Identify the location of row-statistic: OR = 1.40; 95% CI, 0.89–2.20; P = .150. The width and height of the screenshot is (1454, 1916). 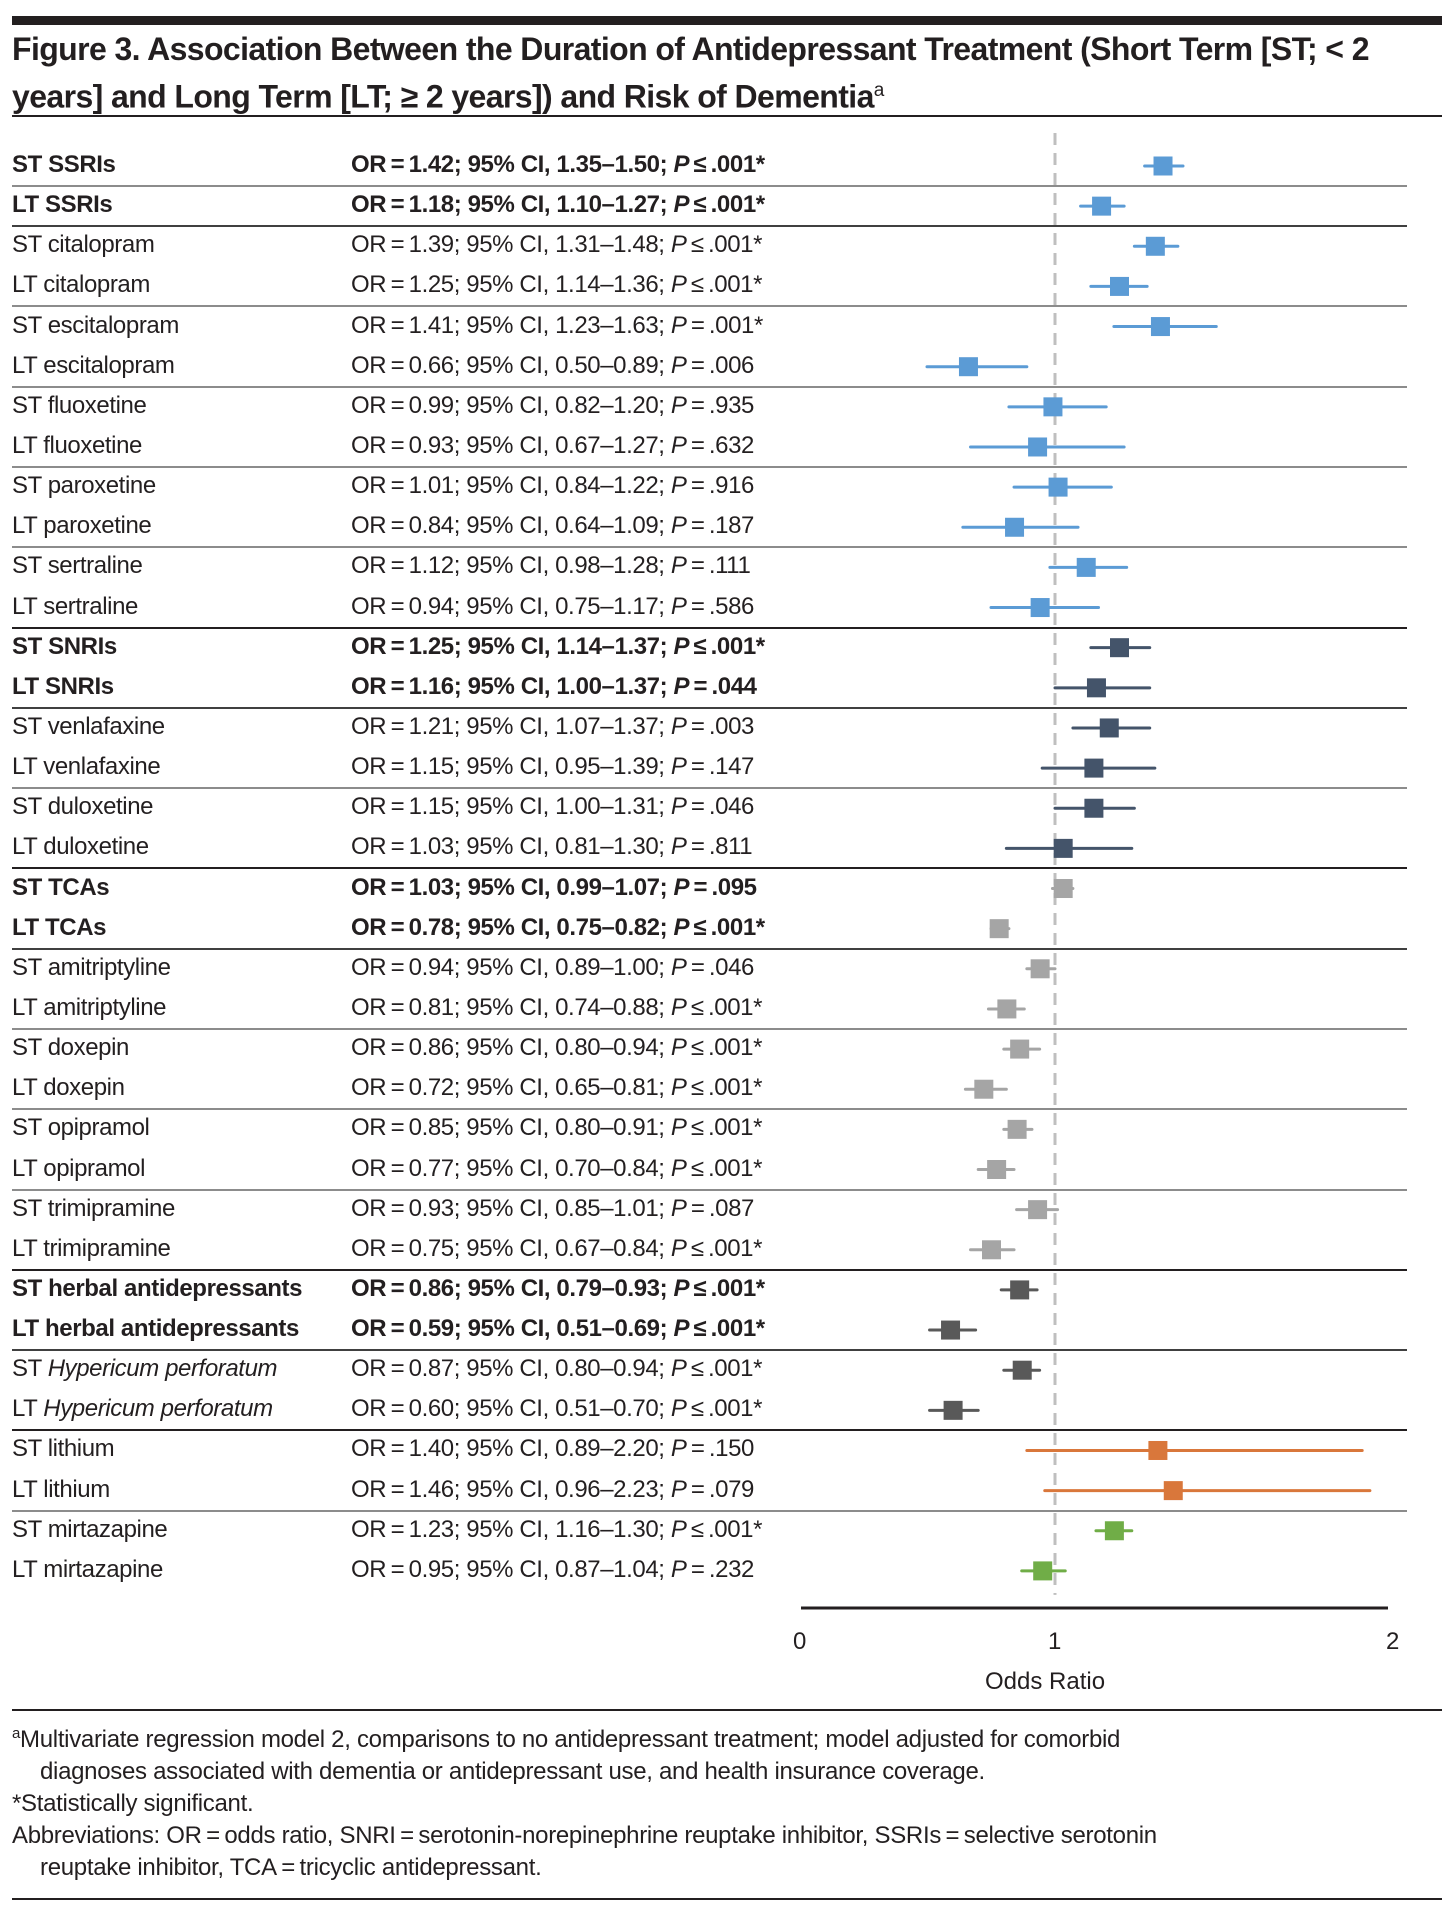
(552, 1449).